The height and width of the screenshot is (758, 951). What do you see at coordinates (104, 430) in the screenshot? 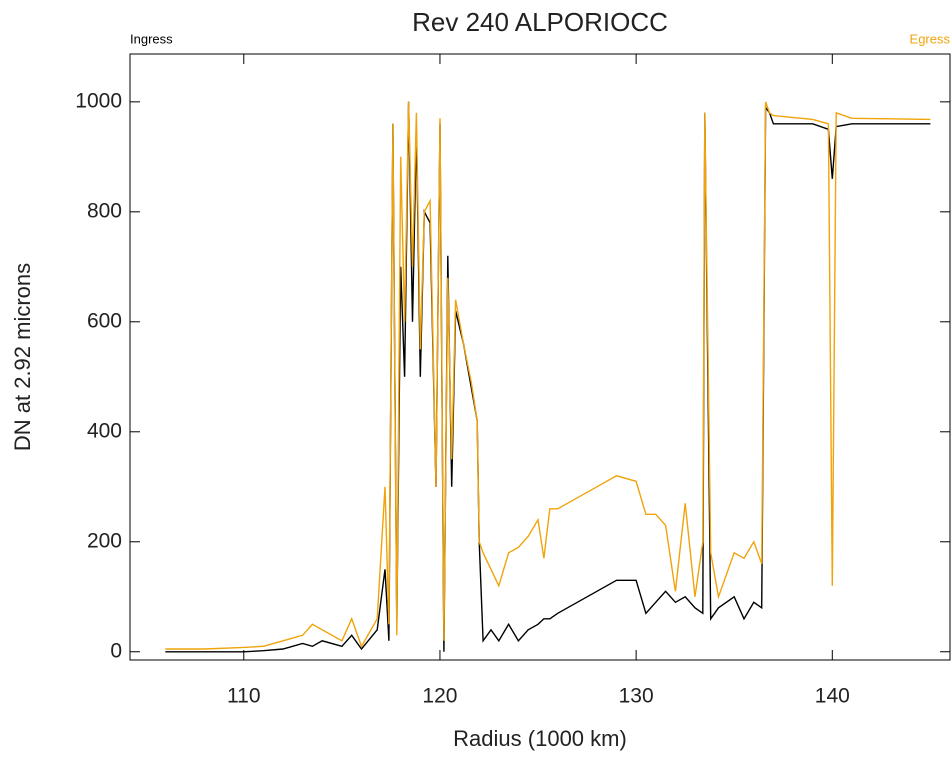
I see `y-tick-label: 400` at bounding box center [104, 430].